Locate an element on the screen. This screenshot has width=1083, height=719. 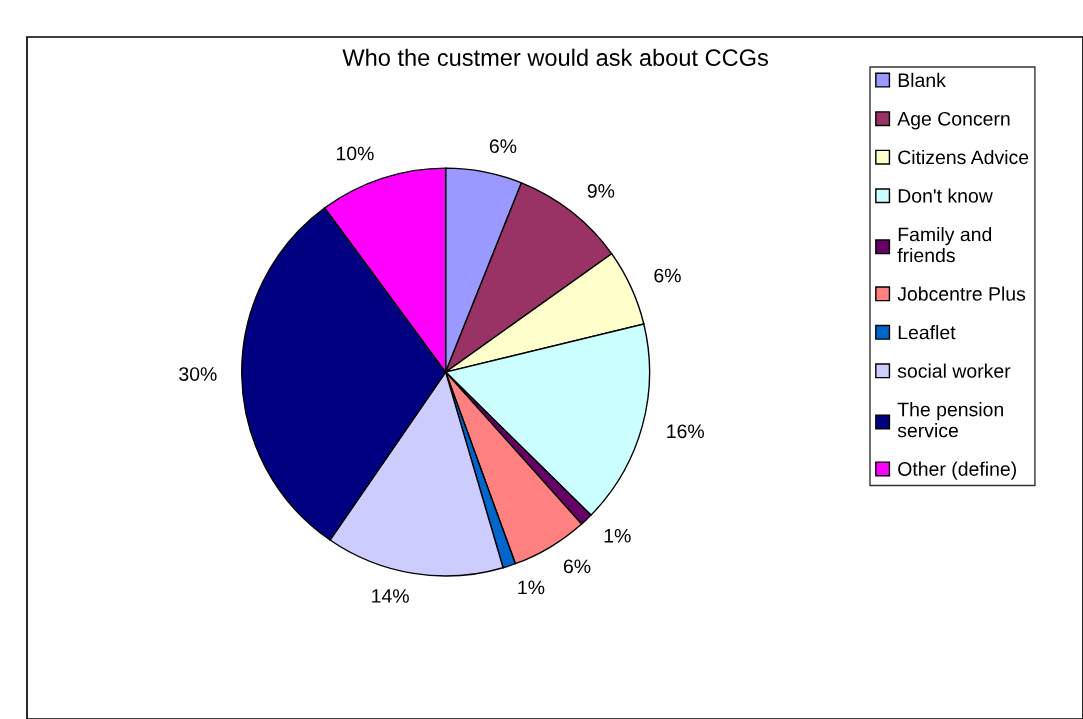
data-label: 16% is located at coordinates (685, 431).